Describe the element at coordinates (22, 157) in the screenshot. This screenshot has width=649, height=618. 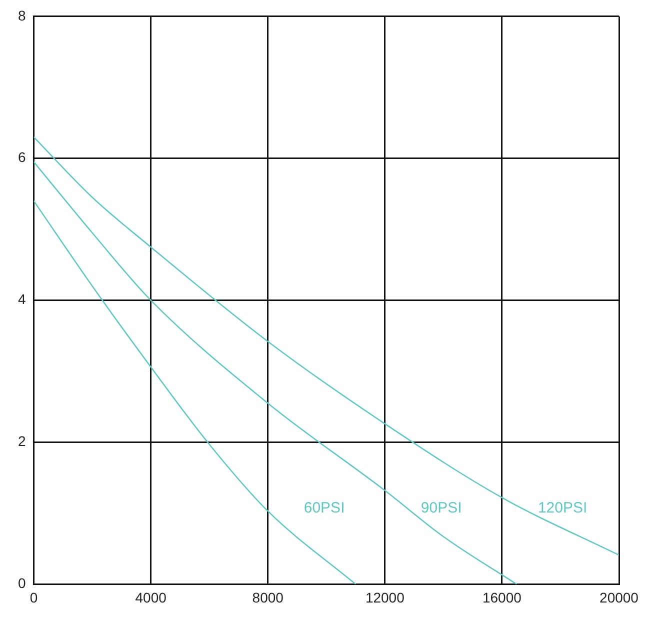
I see `y-tick-label: 6` at that location.